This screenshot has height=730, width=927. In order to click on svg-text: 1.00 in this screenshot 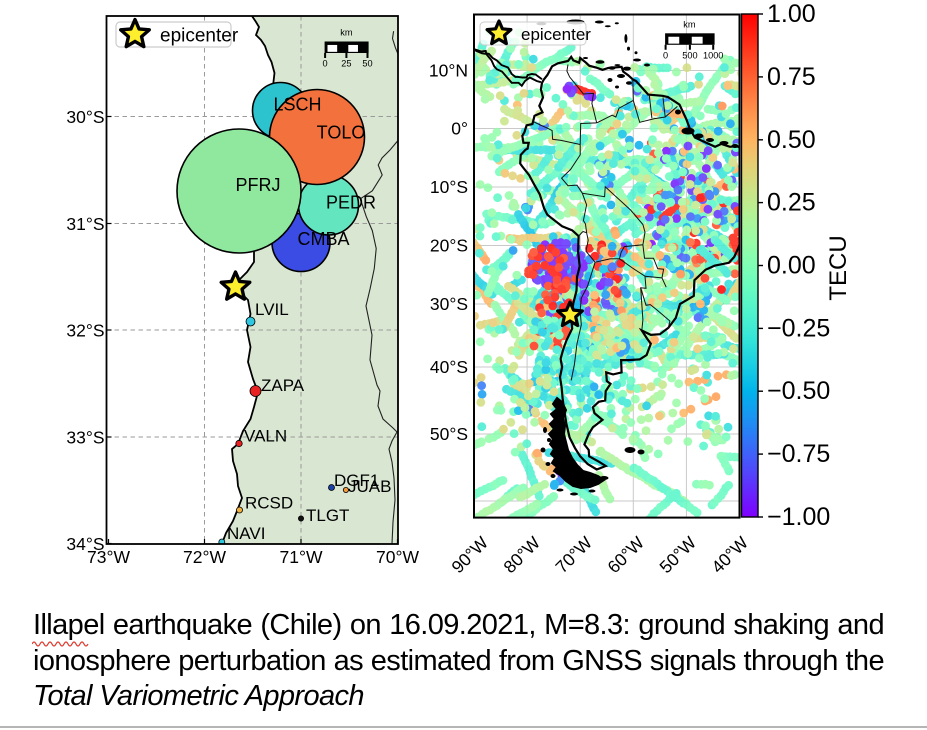, I will do `click(791, 14)`.